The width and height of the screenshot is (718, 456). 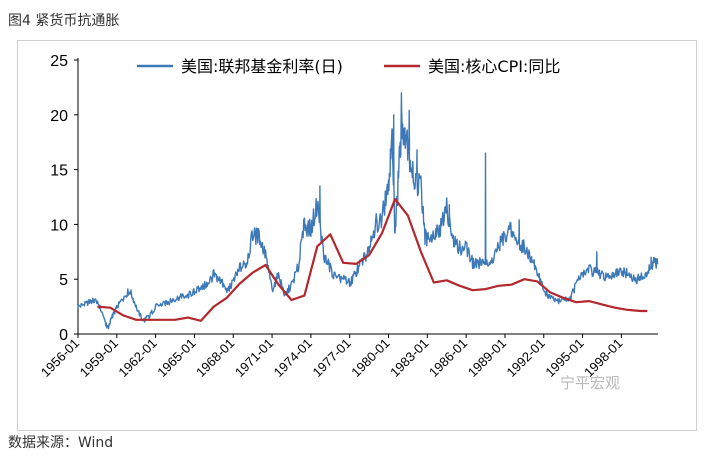 I want to click on x-tick-label: 1971-01, so click(x=254, y=358).